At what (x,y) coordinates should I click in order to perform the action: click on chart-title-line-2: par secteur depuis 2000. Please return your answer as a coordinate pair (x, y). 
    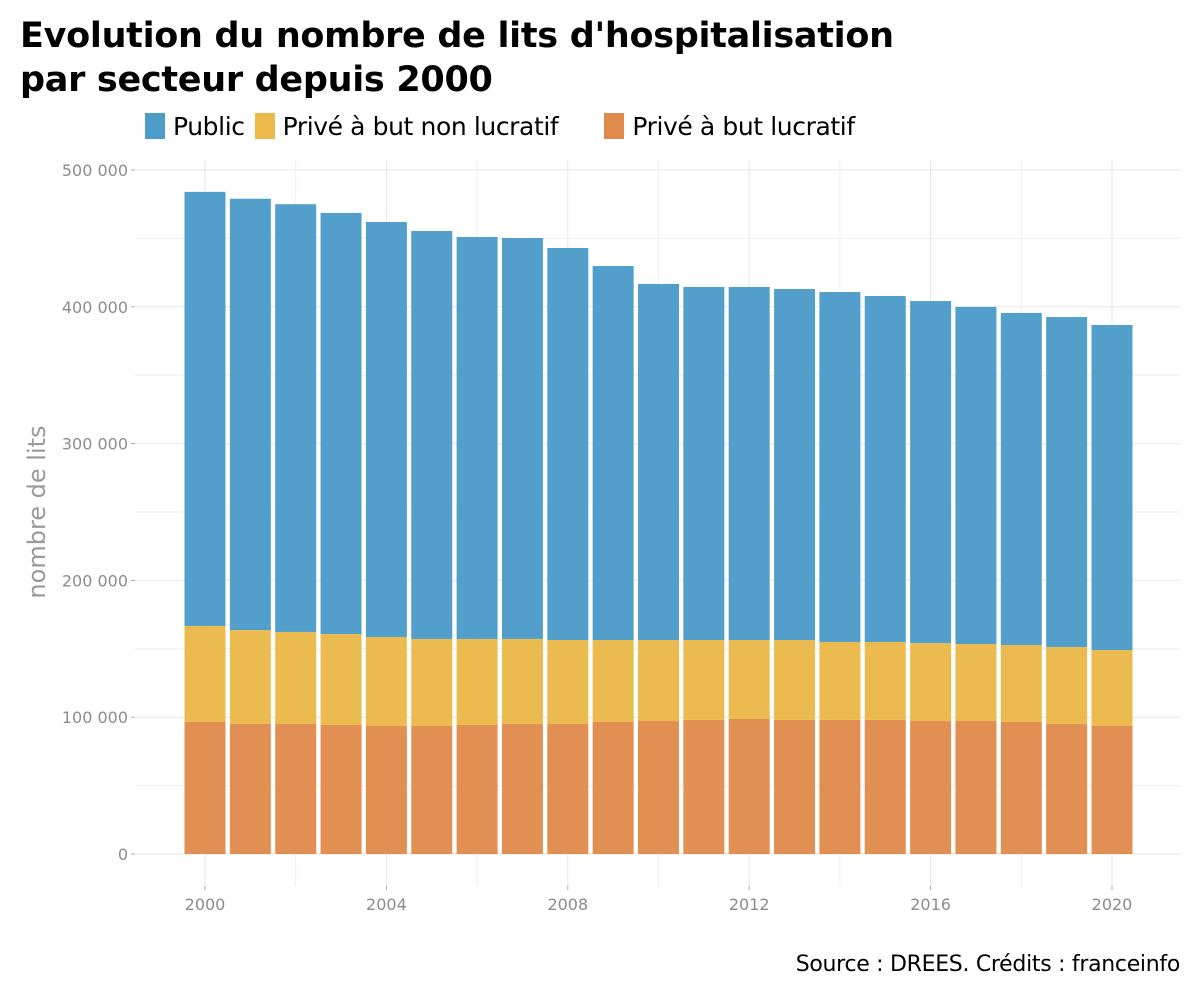
    Looking at the image, I should click on (256, 80).